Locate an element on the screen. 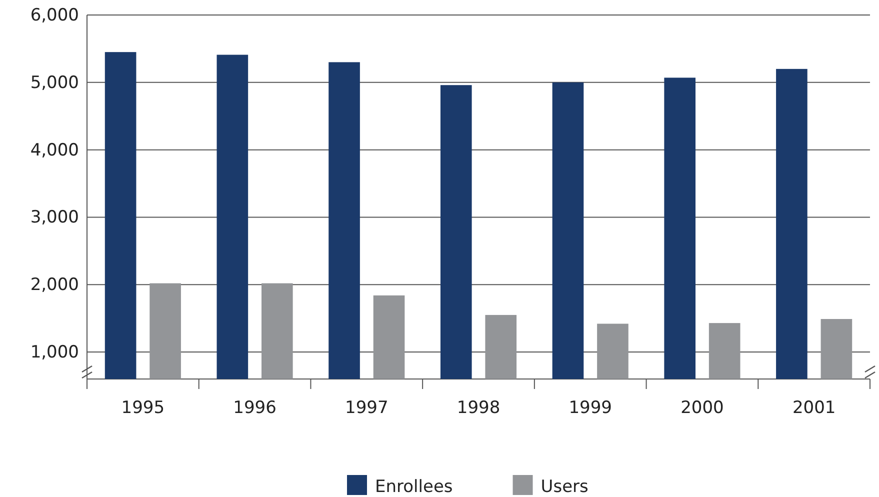 The height and width of the screenshot is (497, 879). legend-label: Enrollees is located at coordinates (414, 487).